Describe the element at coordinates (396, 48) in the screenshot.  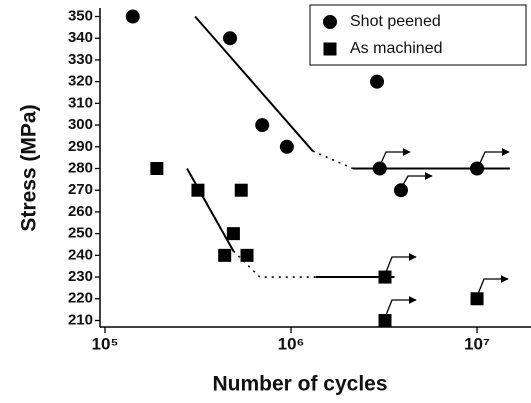
I see `legend-label: As machined` at that location.